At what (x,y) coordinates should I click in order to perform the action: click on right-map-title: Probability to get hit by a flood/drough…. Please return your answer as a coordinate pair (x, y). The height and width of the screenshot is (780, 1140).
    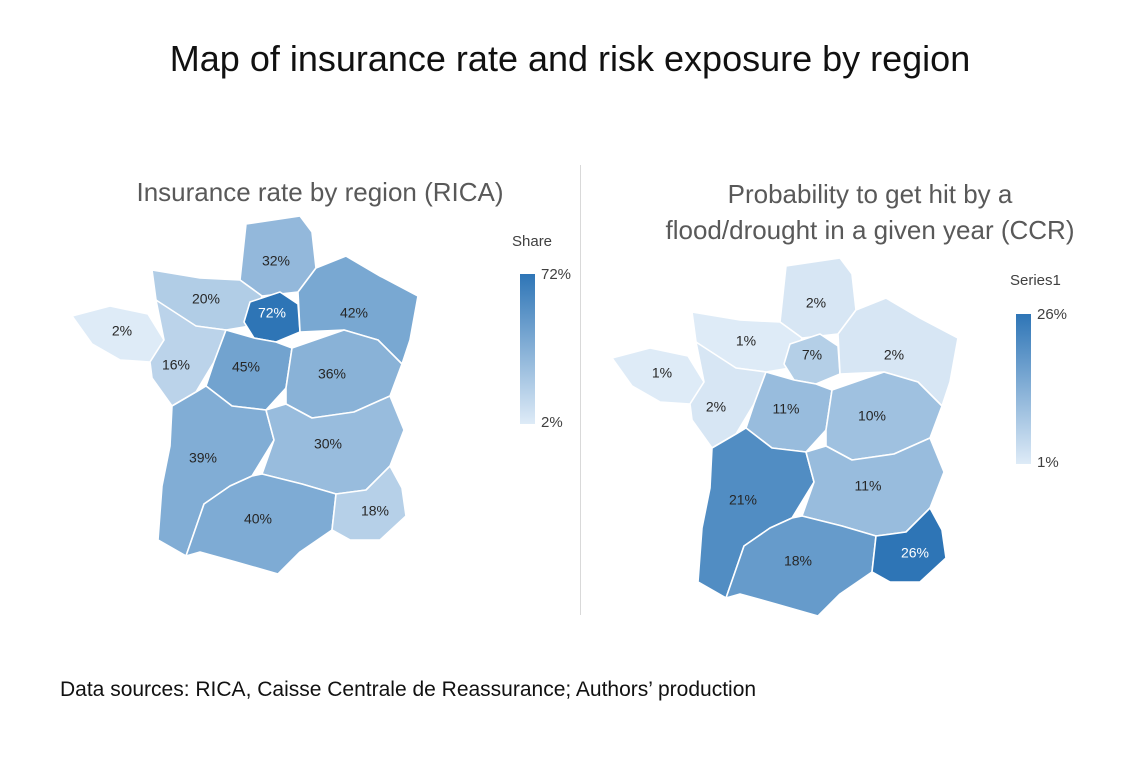
    Looking at the image, I should click on (870, 212).